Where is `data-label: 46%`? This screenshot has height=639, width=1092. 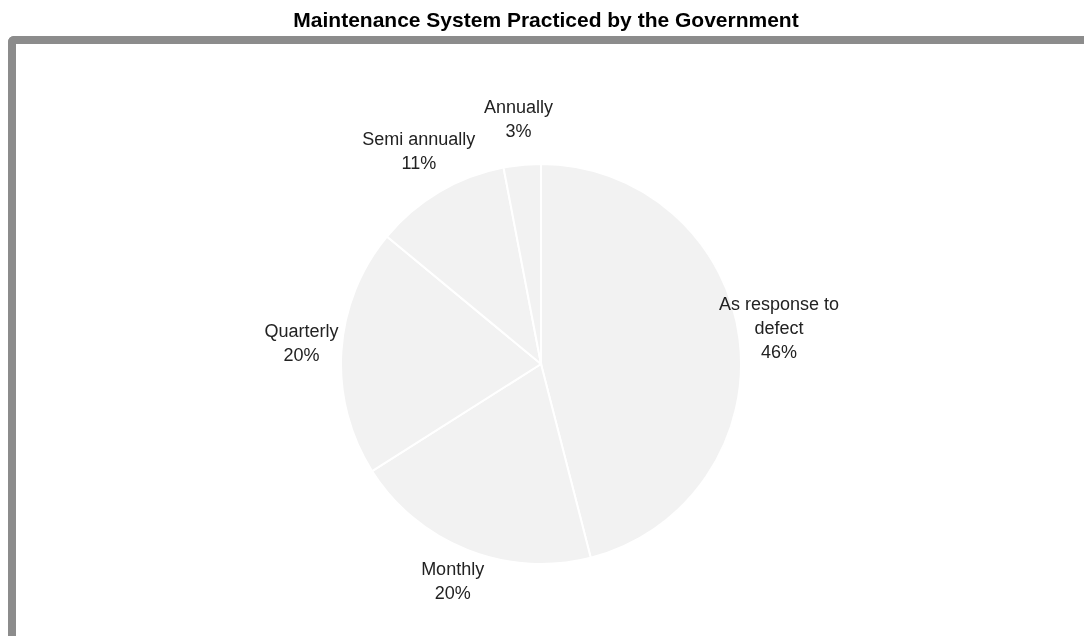
data-label: 46% is located at coordinates (779, 351).